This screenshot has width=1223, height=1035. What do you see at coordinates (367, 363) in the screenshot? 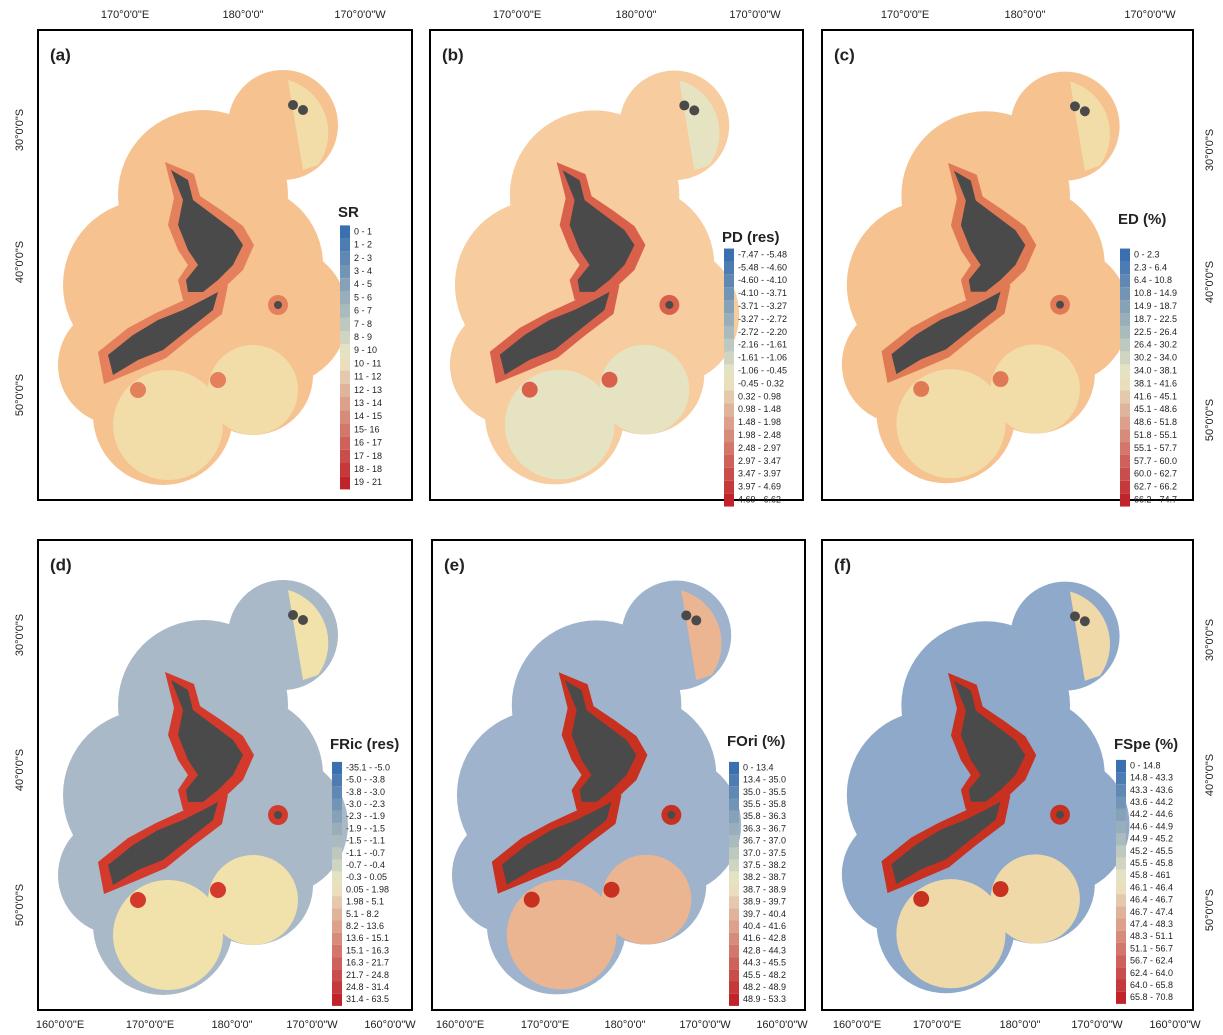
I see `legend-entry: 10 - 11` at bounding box center [367, 363].